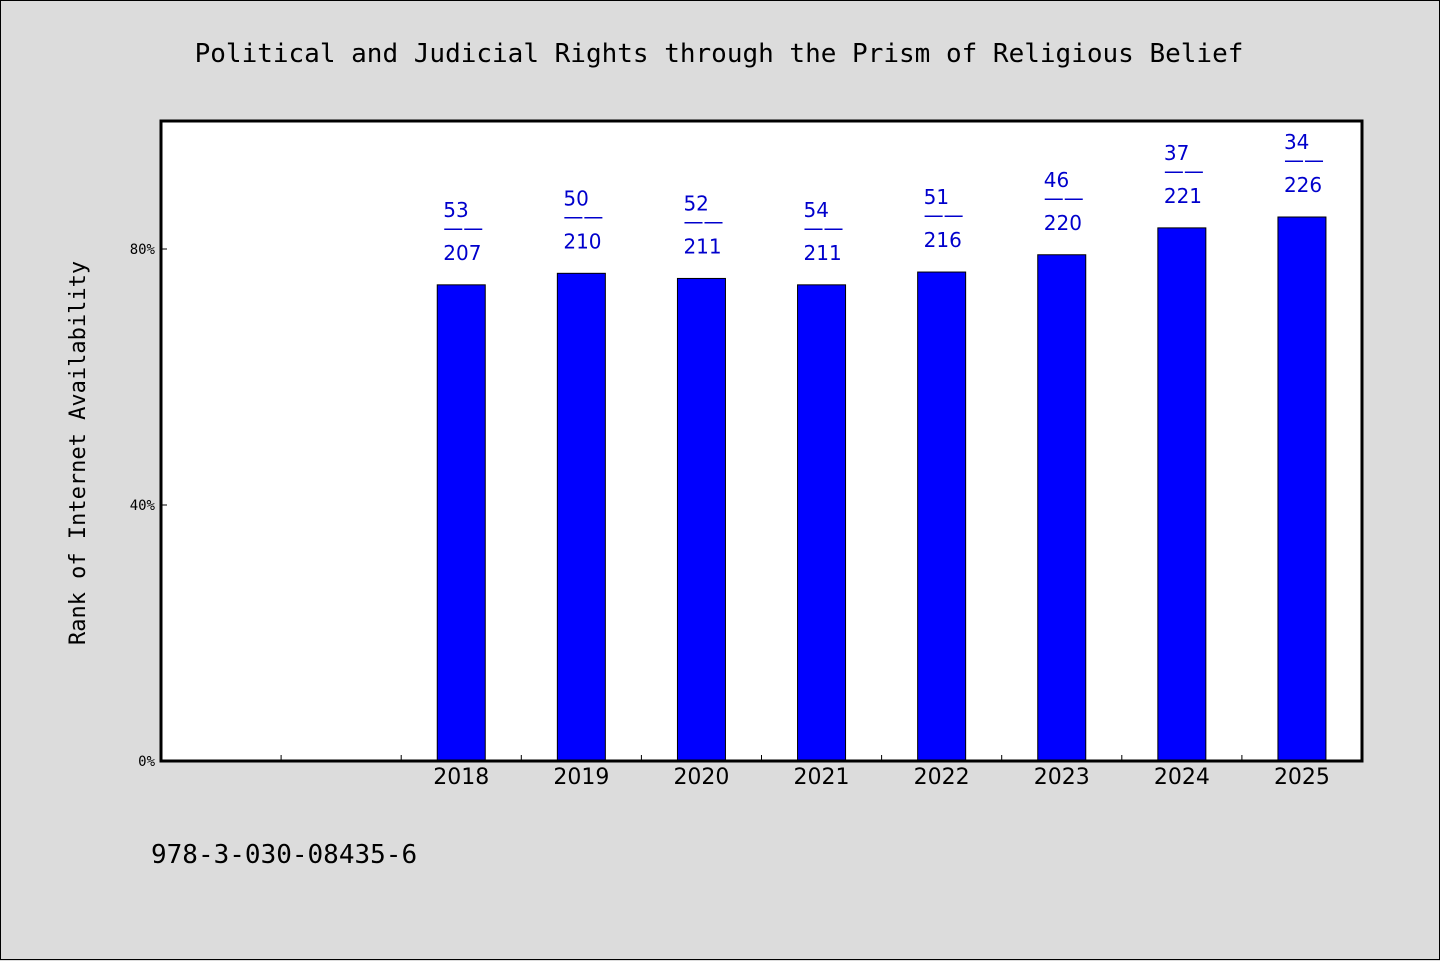 The height and width of the screenshot is (961, 1440). What do you see at coordinates (1183, 196) in the screenshot?
I see `data-label-denominator: 221` at bounding box center [1183, 196].